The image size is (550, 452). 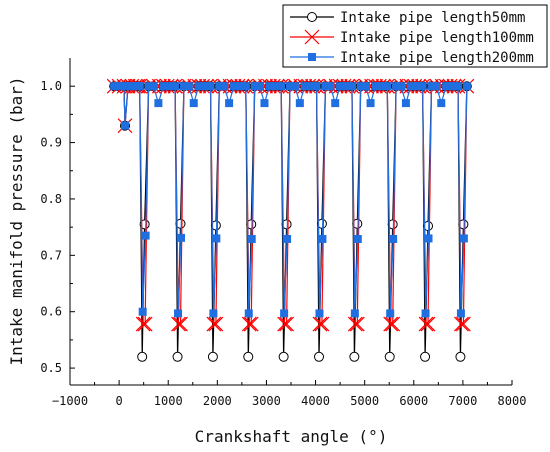 What do you see at coordinates (413, 401) in the screenshot?
I see `x-tick-label: 6000` at bounding box center [413, 401].